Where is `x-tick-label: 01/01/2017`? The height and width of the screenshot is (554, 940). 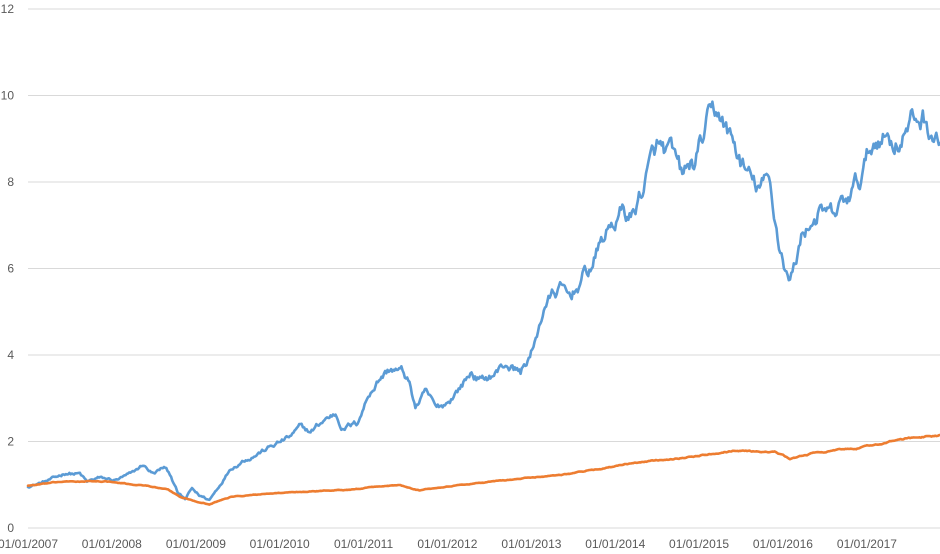
x-tick-label: 01/01/2017 is located at coordinates (867, 544).